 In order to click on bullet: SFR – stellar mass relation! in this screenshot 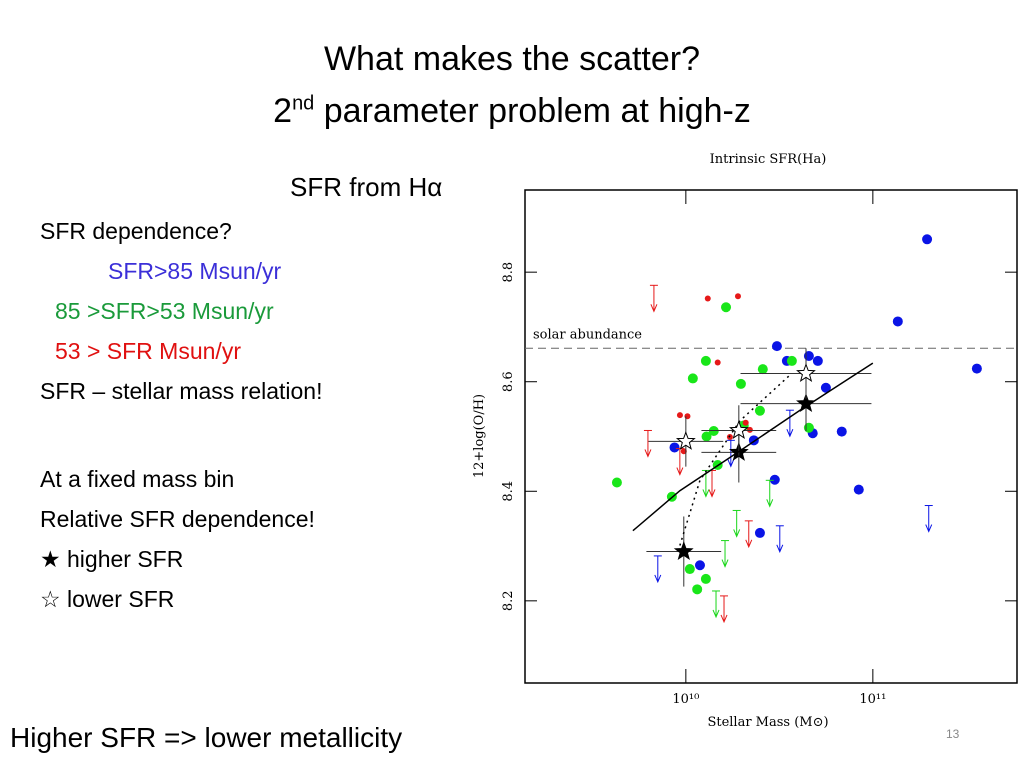, I will do `click(181, 391)`.